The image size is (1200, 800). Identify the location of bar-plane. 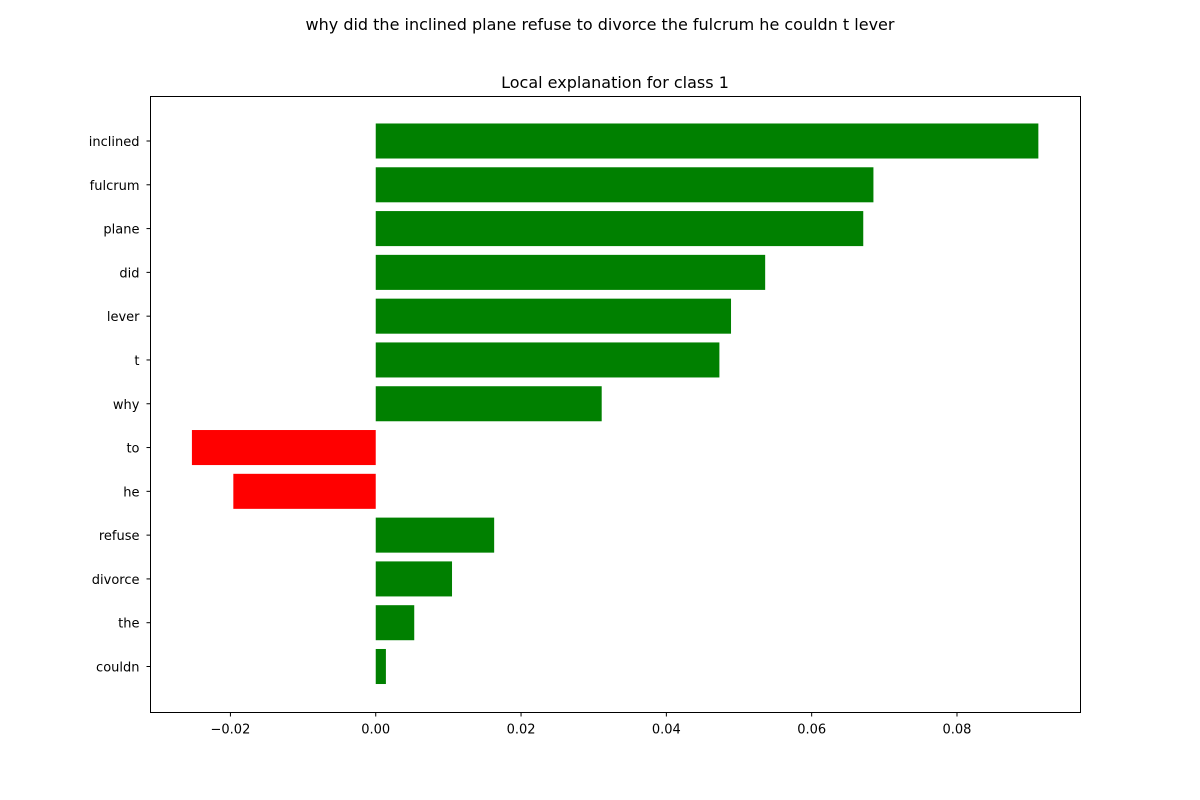
(619, 229).